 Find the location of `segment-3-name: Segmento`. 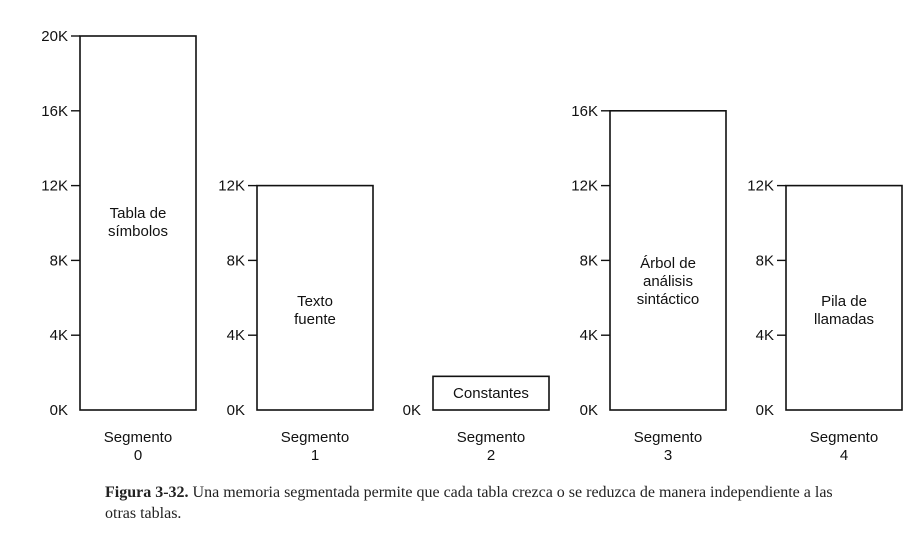

segment-3-name: Segmento is located at coordinates (668, 437).